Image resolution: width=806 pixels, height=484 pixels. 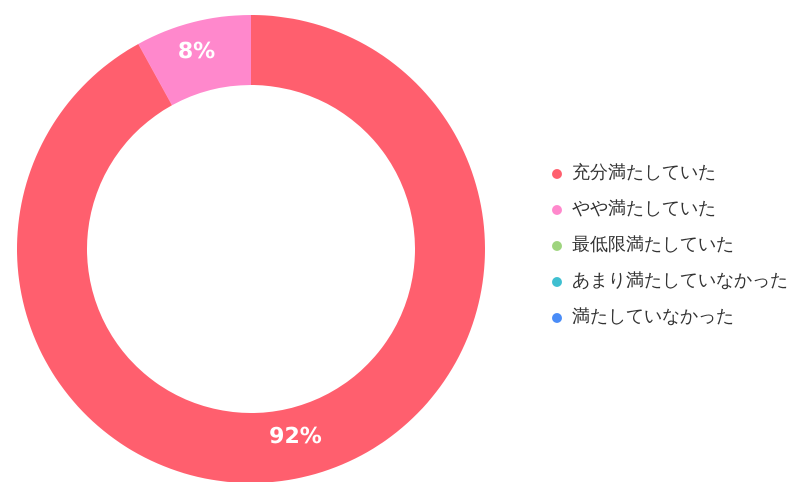 I want to click on donut-slice, so click(x=194, y=60).